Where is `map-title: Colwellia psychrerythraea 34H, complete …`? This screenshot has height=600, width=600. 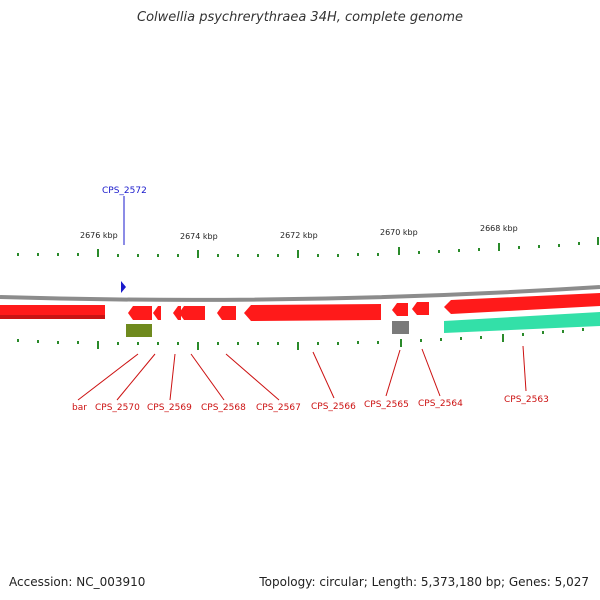 map-title: Colwellia psychrerythraea 34H, complete … is located at coordinates (300, 17).